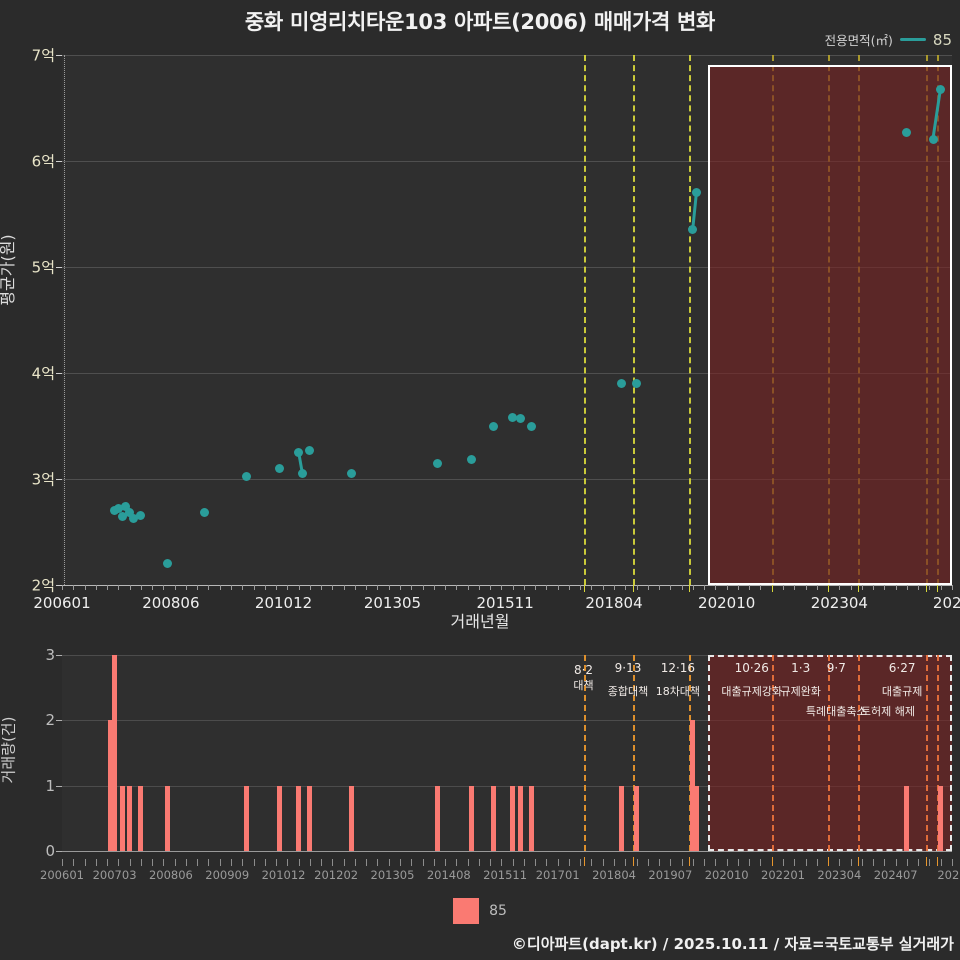  Describe the element at coordinates (62, 603) in the screenshot. I see `price-x-tick-label: 200601` at that location.